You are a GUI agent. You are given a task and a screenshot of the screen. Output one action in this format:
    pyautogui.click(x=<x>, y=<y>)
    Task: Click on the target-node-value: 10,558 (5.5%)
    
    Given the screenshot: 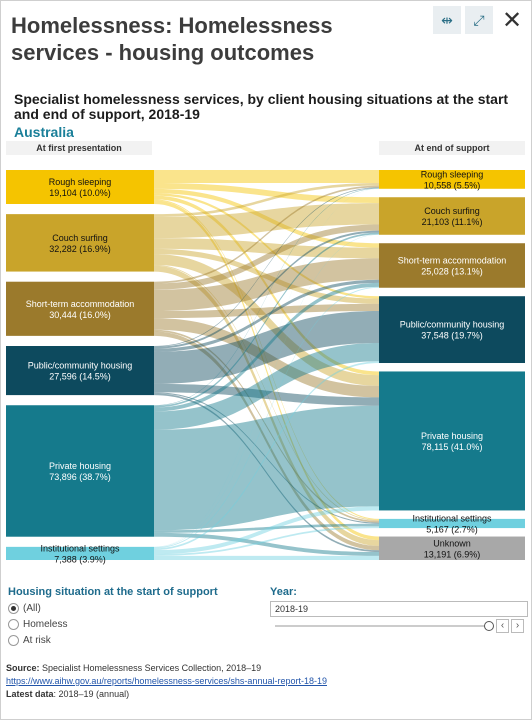 What is the action you would take?
    pyautogui.click(x=452, y=185)
    